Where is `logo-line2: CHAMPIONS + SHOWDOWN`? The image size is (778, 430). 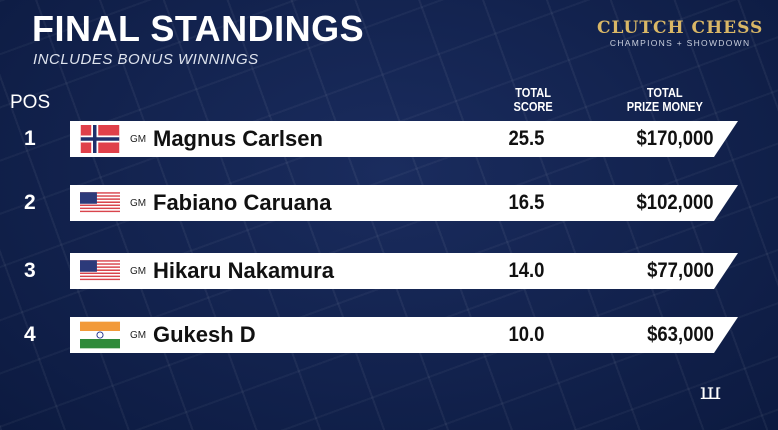
logo-line2: CHAMPIONS + SHOWDOWN is located at coordinates (680, 43).